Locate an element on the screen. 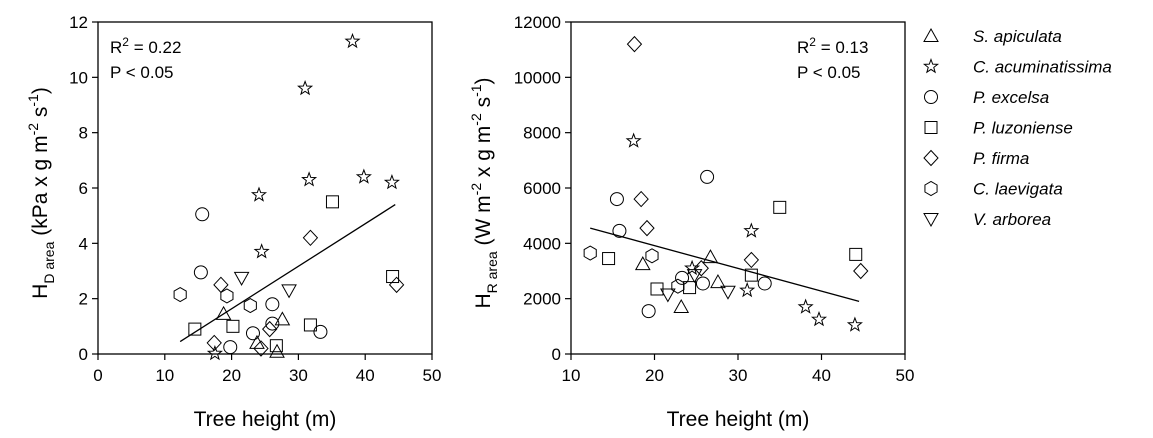  legend-symbol-square is located at coordinates (931, 127).